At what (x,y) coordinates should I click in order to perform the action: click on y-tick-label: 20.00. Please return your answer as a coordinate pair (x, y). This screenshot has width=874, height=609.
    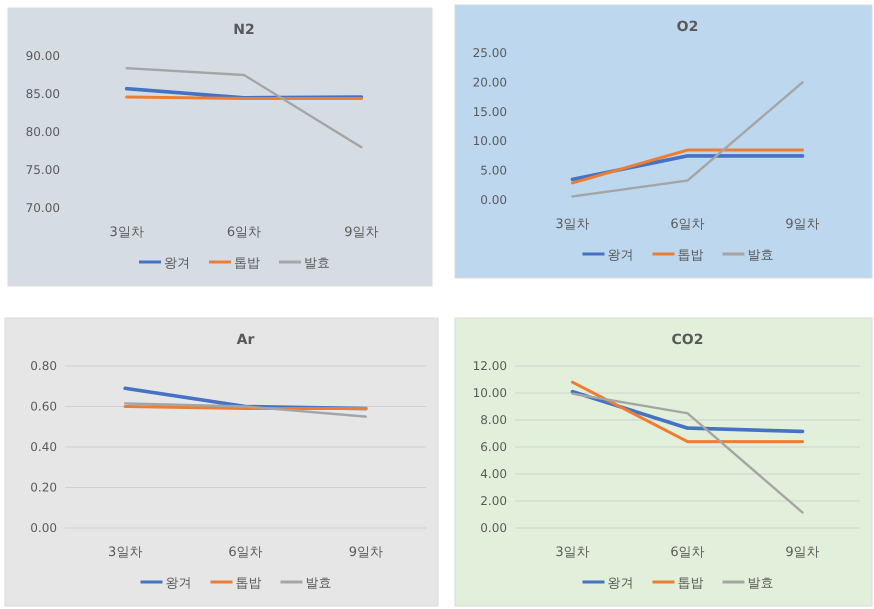
    Looking at the image, I should click on (489, 82).